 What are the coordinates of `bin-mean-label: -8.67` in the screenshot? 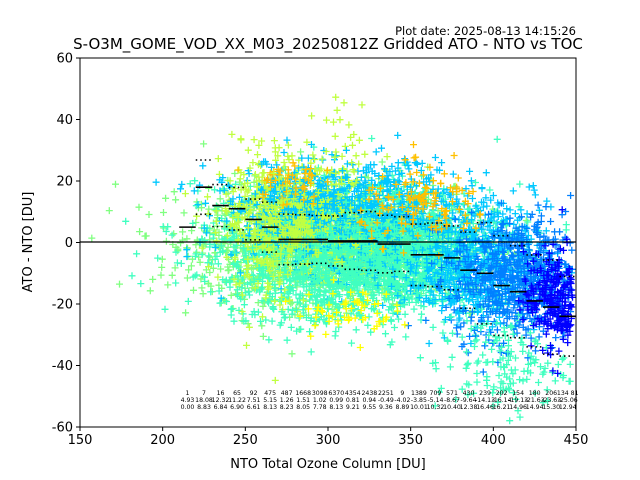 It's located at (452, 400).